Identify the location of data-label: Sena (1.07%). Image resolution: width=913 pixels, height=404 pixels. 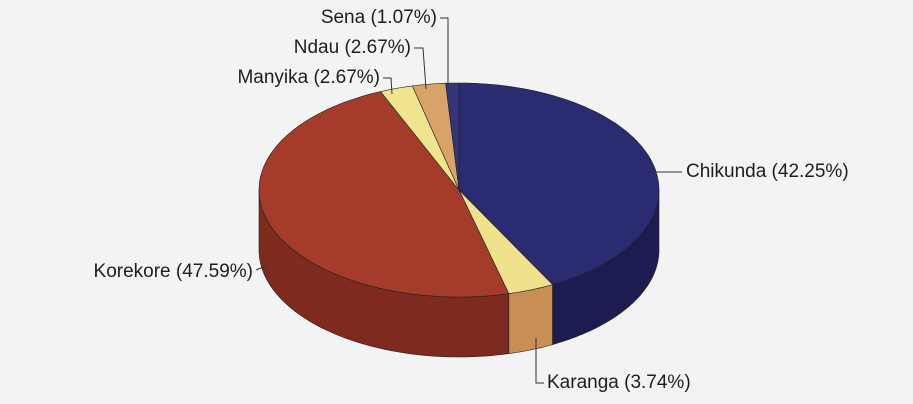
(379, 17).